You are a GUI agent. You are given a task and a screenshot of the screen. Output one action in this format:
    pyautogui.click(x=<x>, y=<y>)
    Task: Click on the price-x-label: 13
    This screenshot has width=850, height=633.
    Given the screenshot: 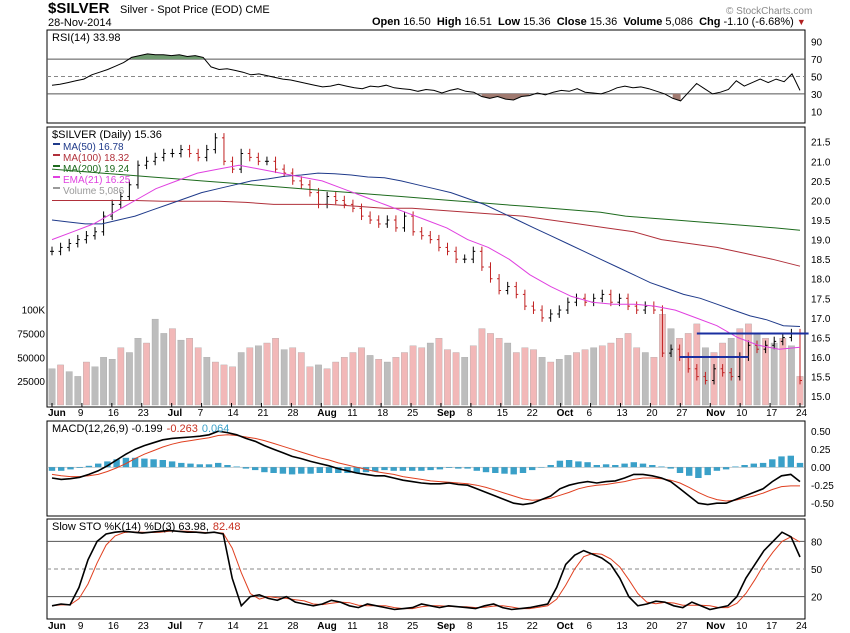 What is the action you would take?
    pyautogui.click(x=622, y=413)
    